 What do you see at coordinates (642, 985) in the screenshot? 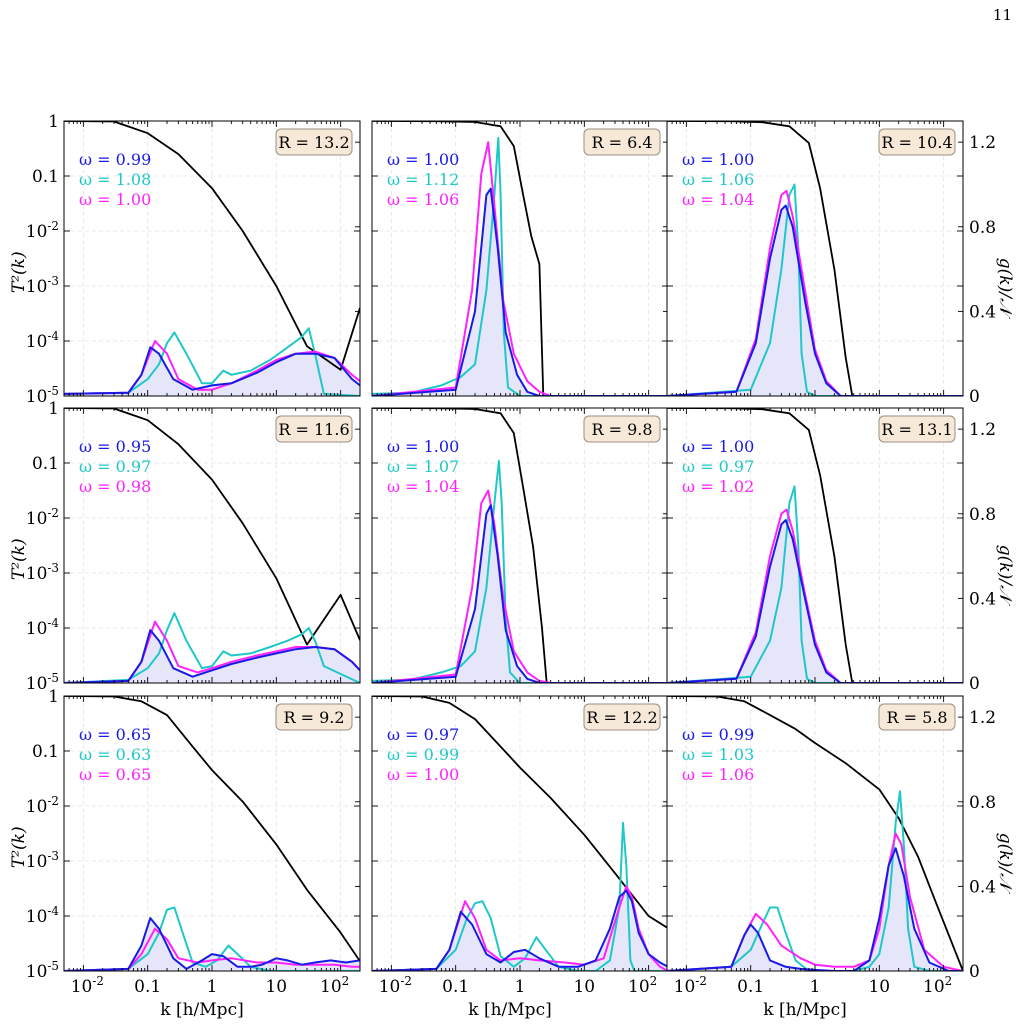
I see `x-tick-label: 10²` at bounding box center [642, 985].